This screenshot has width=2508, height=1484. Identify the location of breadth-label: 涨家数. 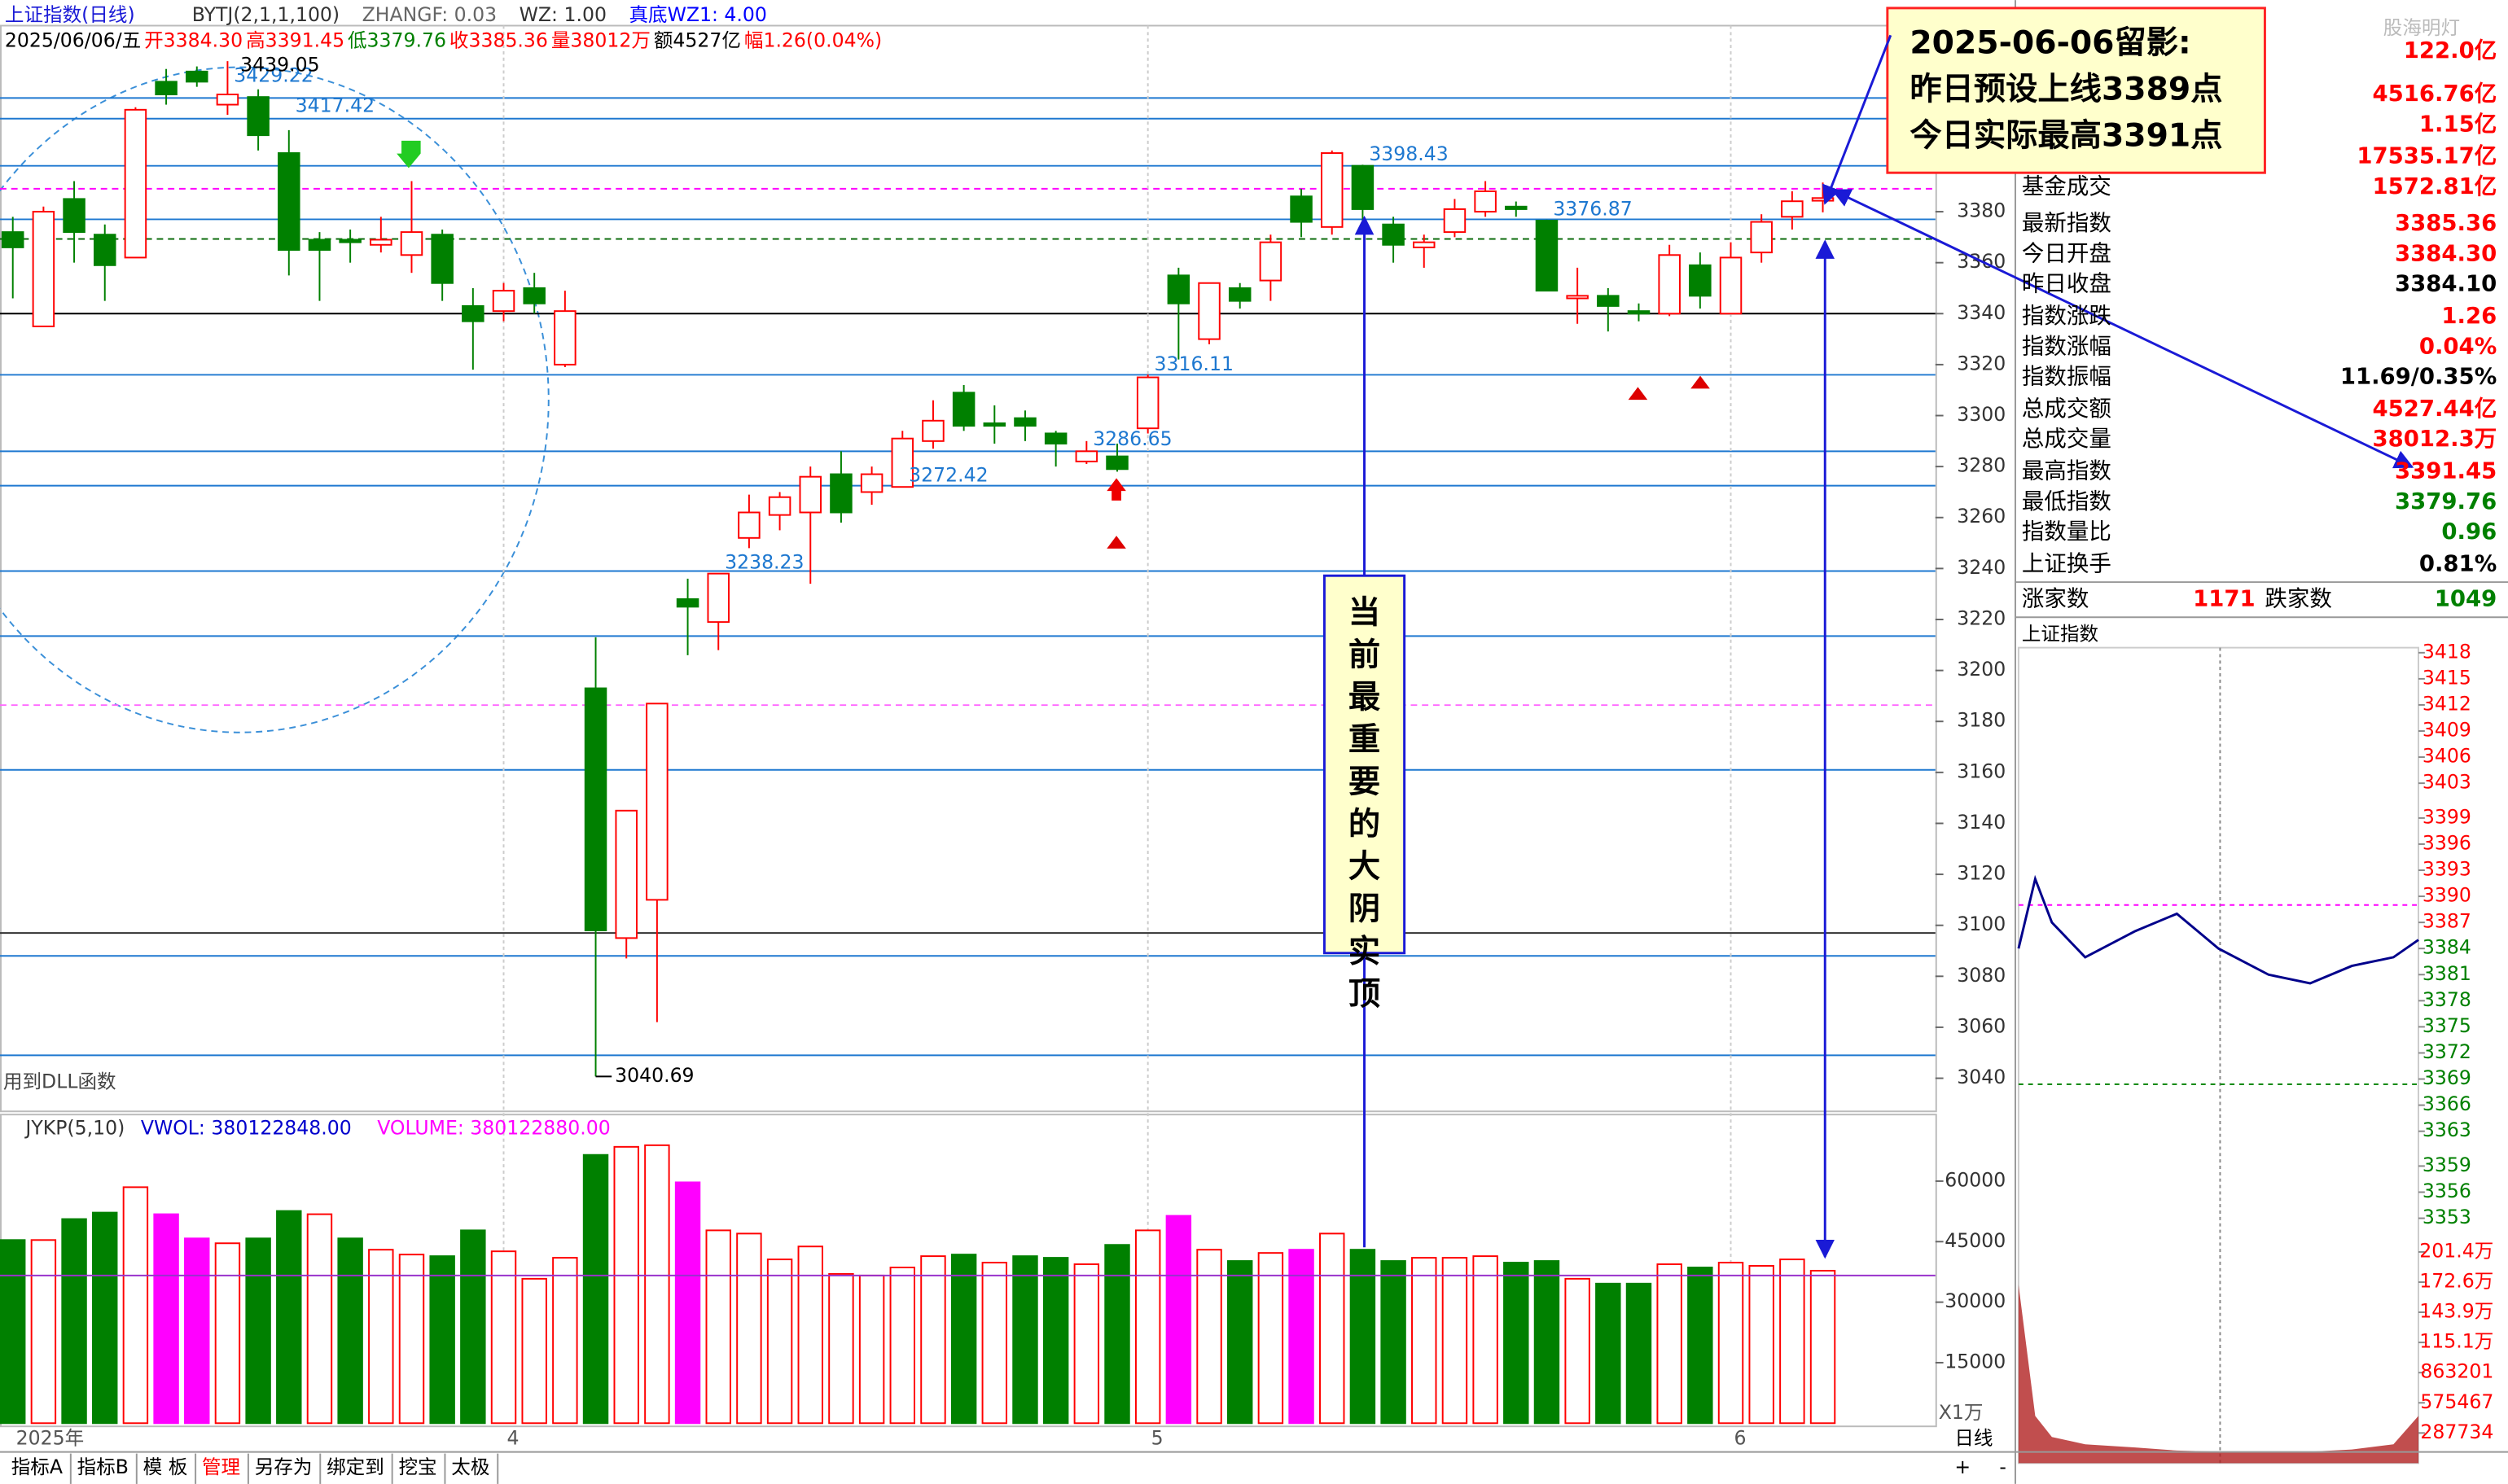
(2055, 599).